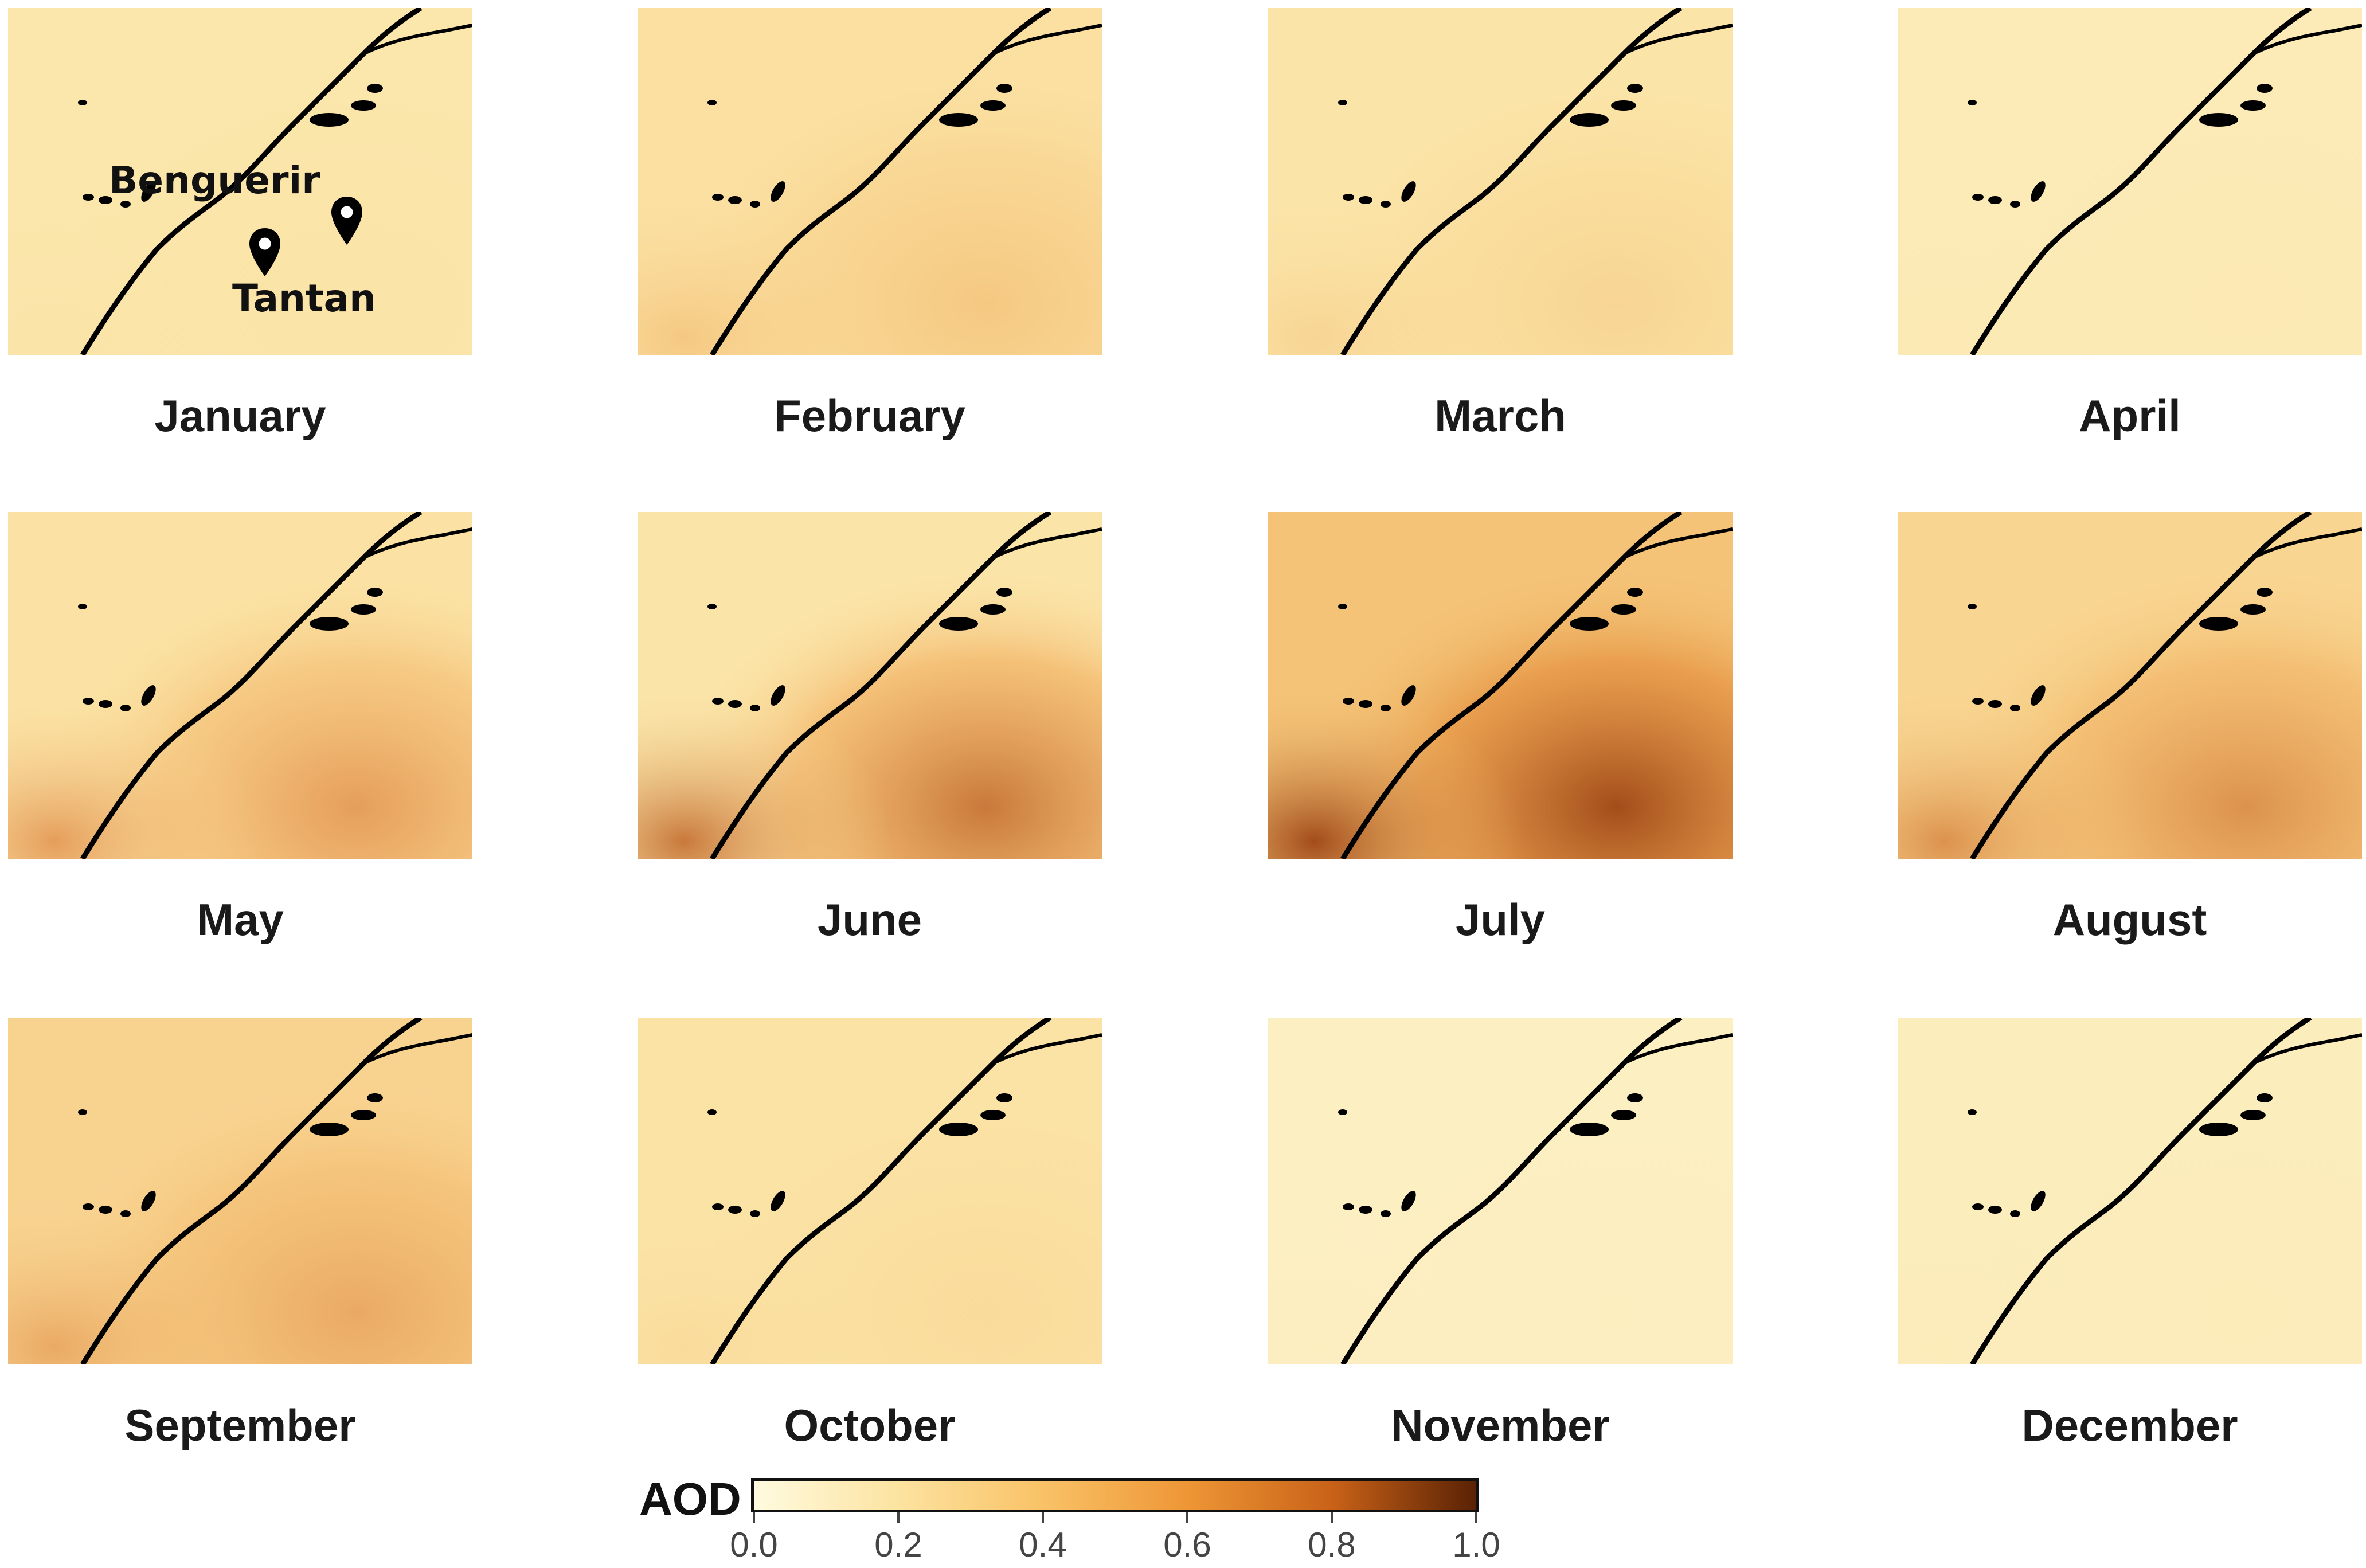 Image resolution: width=2366 pixels, height=1568 pixels. Describe the element at coordinates (2130, 415) in the screenshot. I see `month-label: April` at that location.